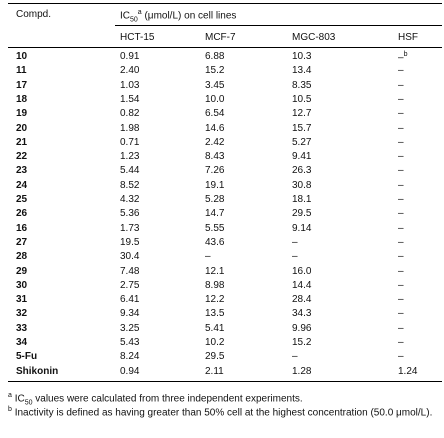  What do you see at coordinates (215, 342) in the screenshot?
I see `value-cell: 10.2` at bounding box center [215, 342].